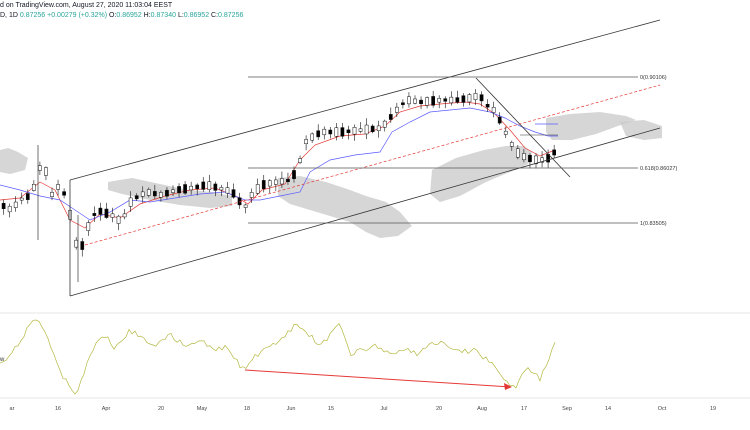  Describe the element at coordinates (662, 409) in the screenshot. I see `time-axis-tick: Oct` at that location.